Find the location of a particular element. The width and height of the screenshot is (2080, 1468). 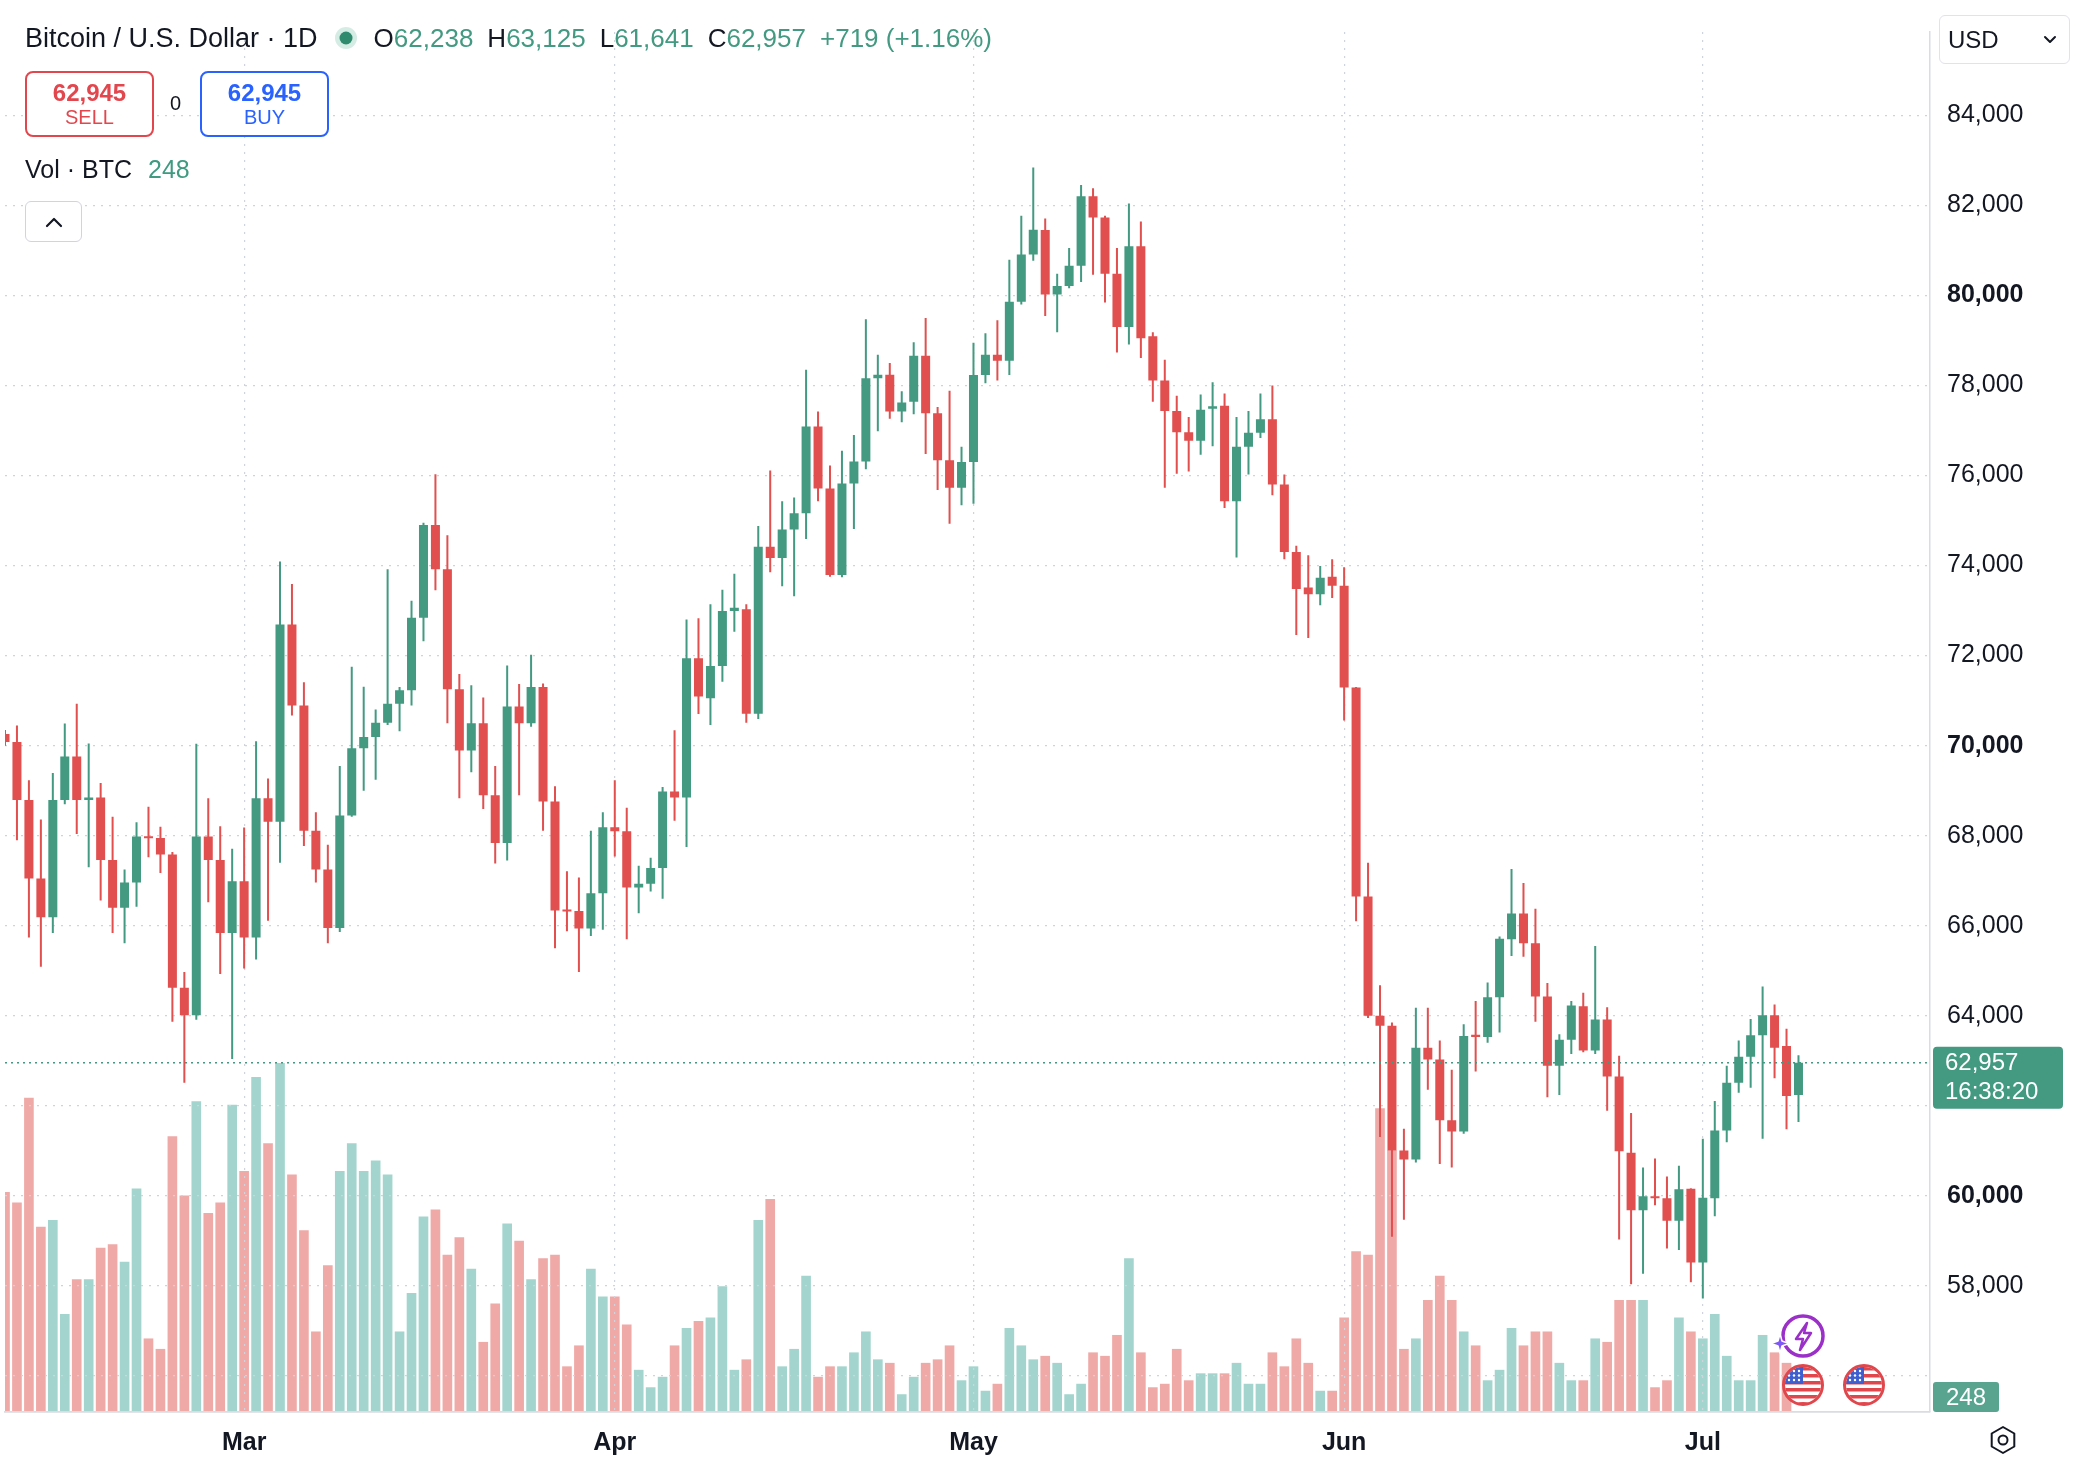

annotation: +719 (+1.16%) is located at coordinates (905, 38).